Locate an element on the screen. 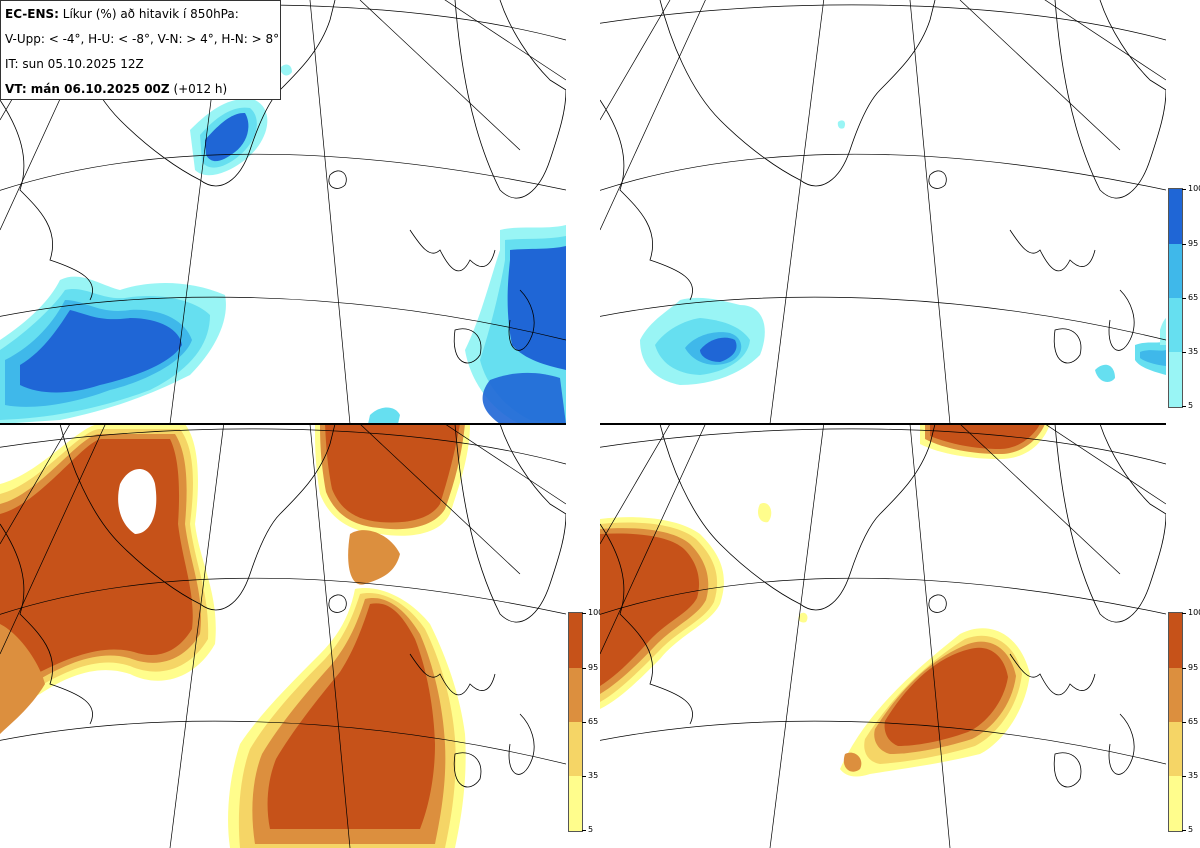 The height and width of the screenshot is (848, 1200). map-title: Líkur (%) að hitavik í 850hPa: is located at coordinates (150, 14).